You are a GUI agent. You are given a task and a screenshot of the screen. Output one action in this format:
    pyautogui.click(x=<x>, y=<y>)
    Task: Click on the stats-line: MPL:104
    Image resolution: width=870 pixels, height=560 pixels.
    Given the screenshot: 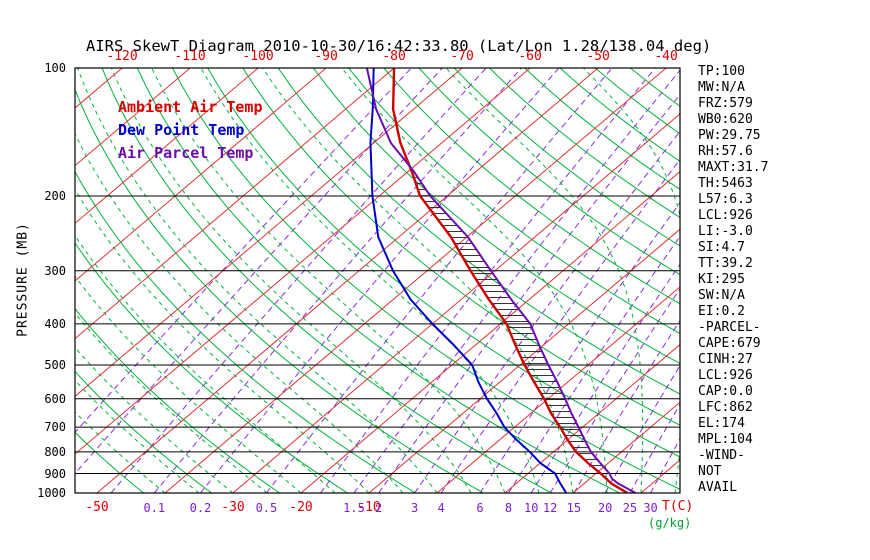 What is the action you would take?
    pyautogui.click(x=725, y=439)
    